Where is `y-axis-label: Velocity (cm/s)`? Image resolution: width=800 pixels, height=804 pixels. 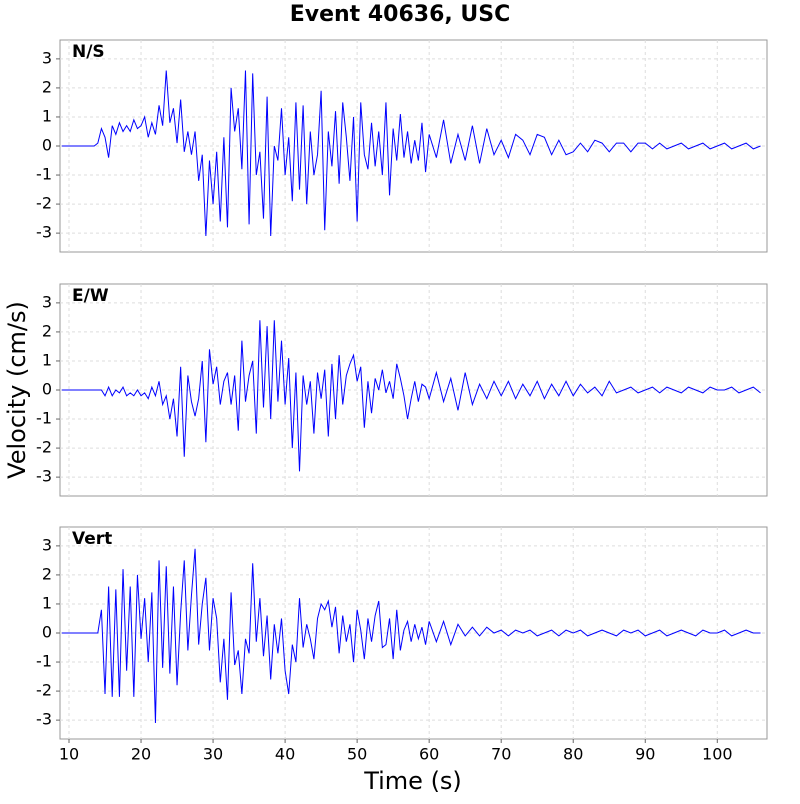 y-axis-label: Velocity (cm/s) is located at coordinates (17, 390).